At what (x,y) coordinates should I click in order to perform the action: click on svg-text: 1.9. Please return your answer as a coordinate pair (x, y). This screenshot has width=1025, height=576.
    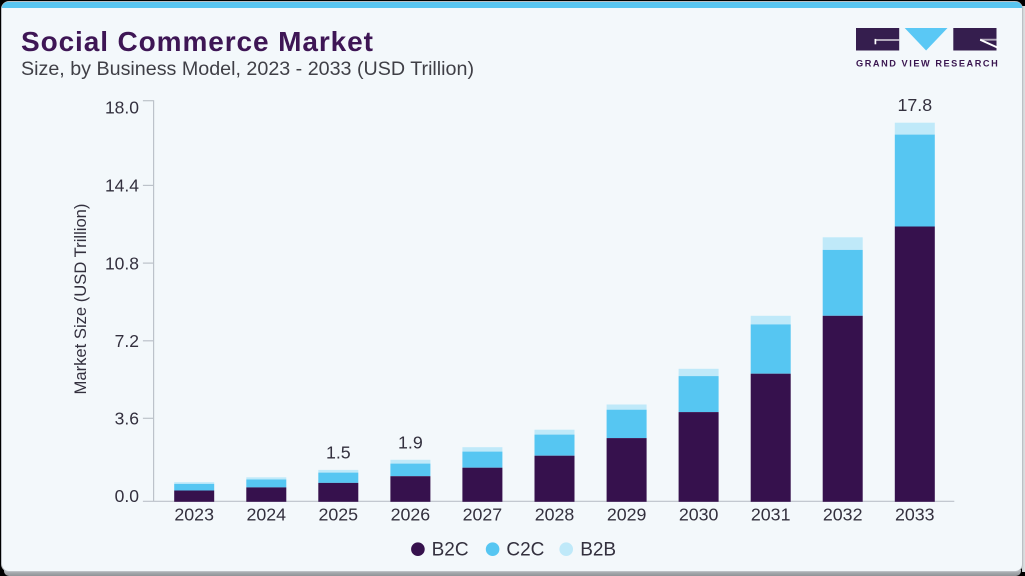
    Looking at the image, I should click on (410, 442).